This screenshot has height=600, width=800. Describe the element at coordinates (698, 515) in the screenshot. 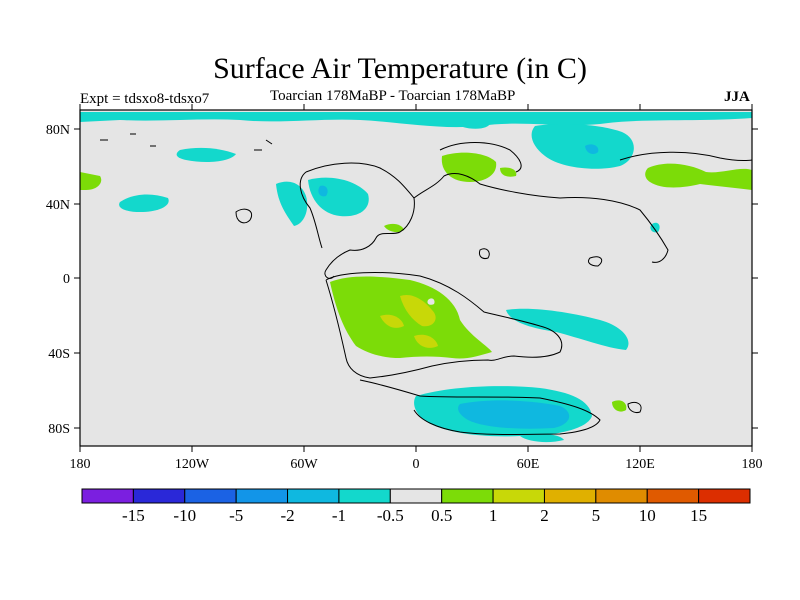

I see `colorbar-label: 15` at that location.